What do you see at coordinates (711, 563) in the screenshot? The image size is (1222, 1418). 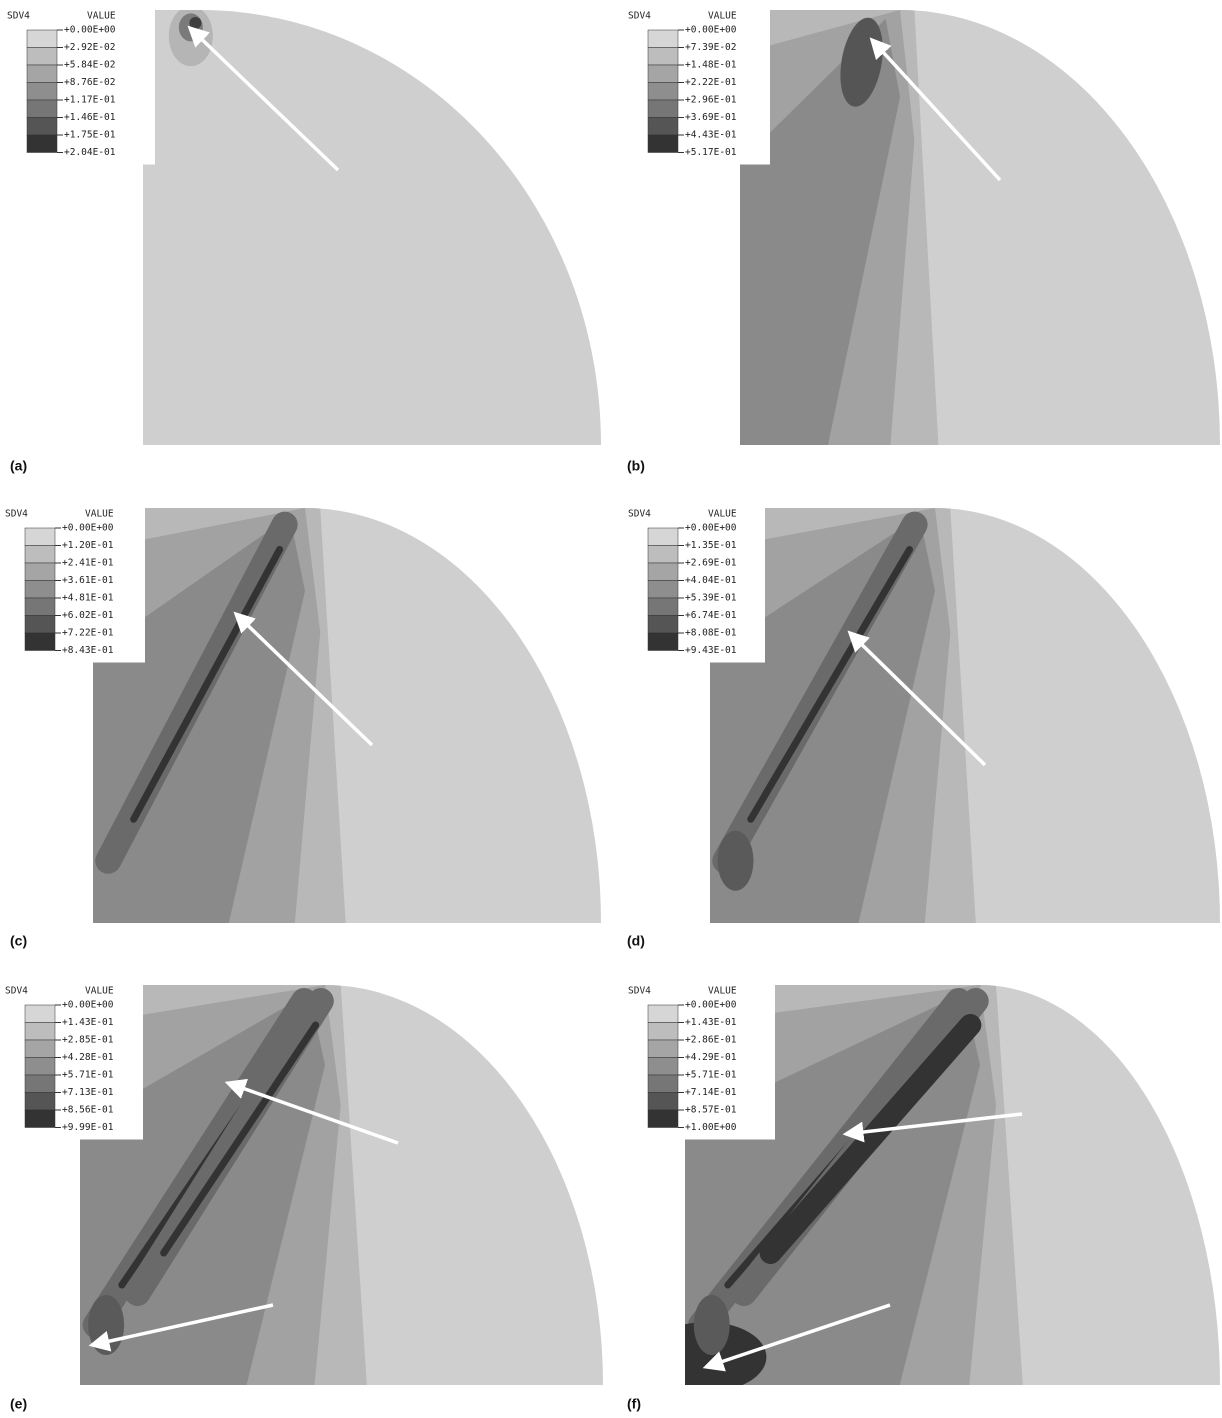 I see `legend-value: +2.69E-01` at bounding box center [711, 563].